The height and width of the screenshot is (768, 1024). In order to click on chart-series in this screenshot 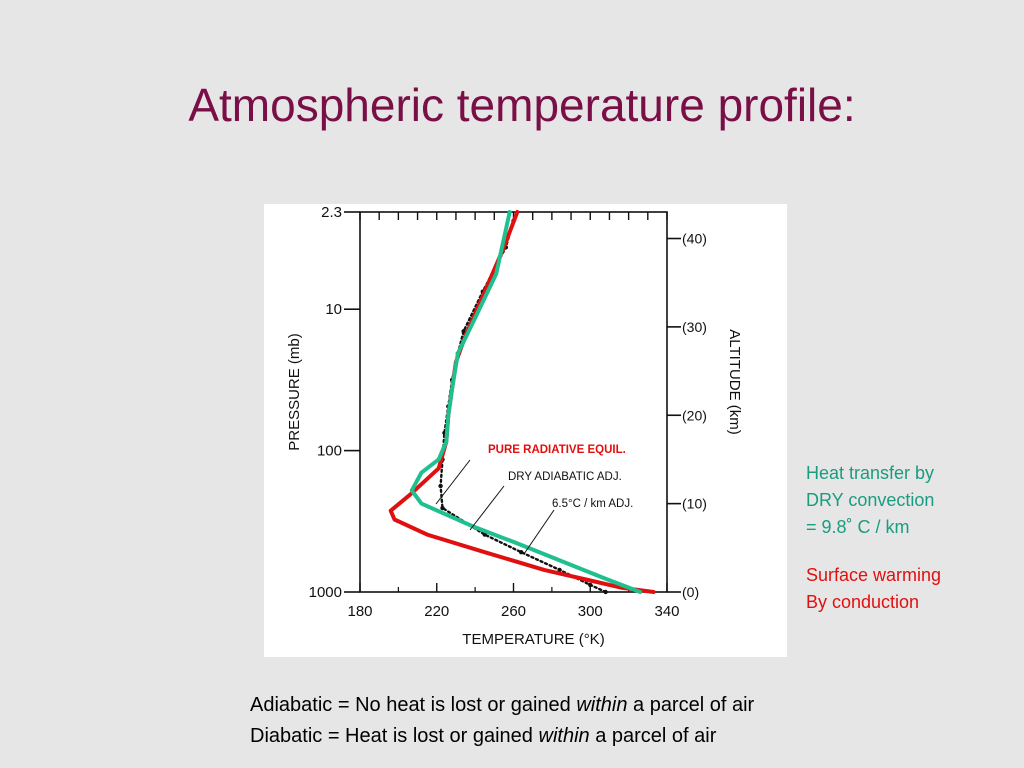, I will do `click(522, 402)`.